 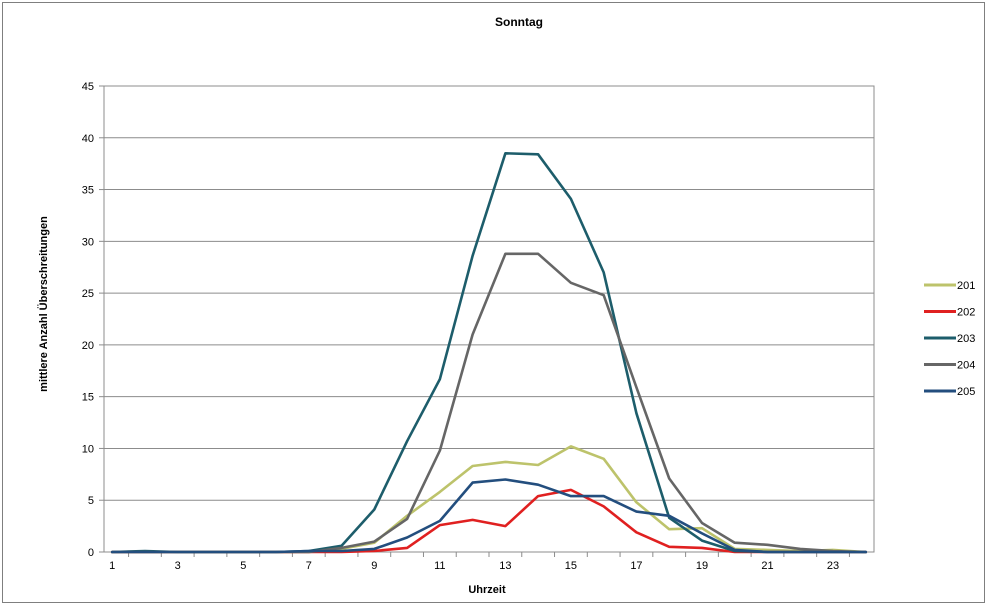 What do you see at coordinates (88, 191) in the screenshot?
I see `y-tick-label: 35` at bounding box center [88, 191].